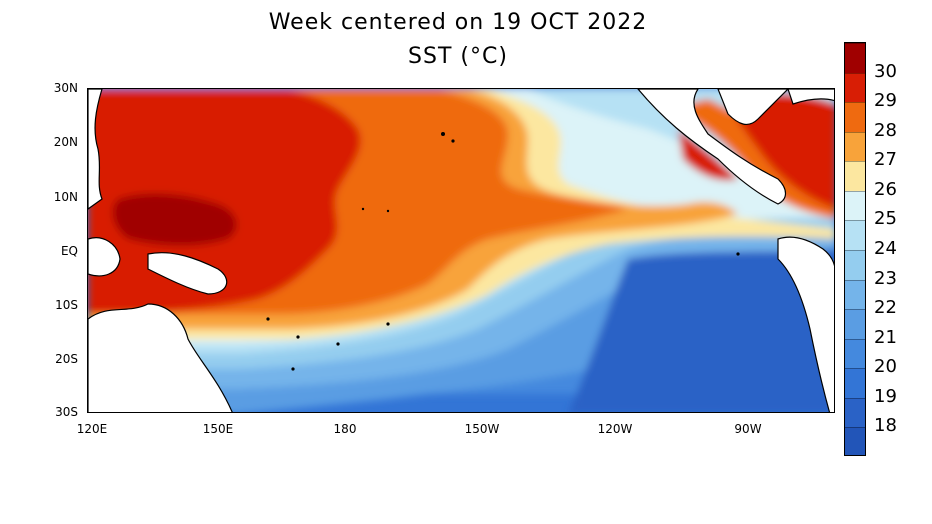  I want to click on sst-se-cold, so click(701, 330).